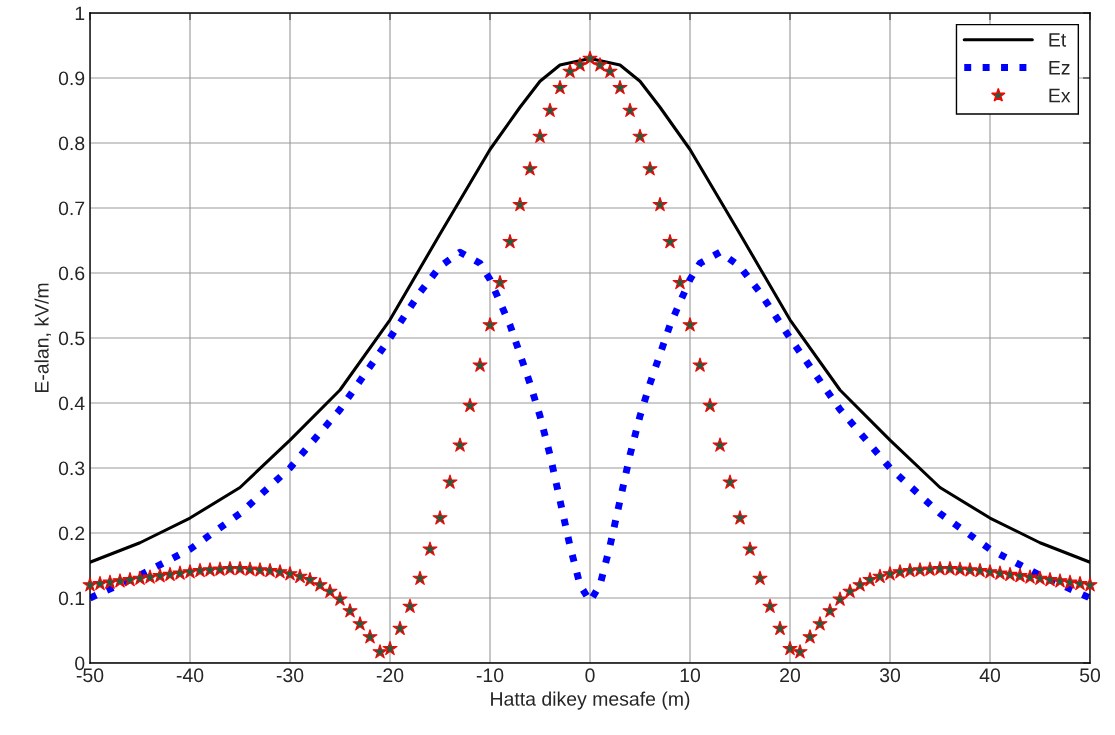 Image resolution: width=1115 pixels, height=735 pixels. What do you see at coordinates (1090, 675) in the screenshot?
I see `x-tick-label: 50` at bounding box center [1090, 675].